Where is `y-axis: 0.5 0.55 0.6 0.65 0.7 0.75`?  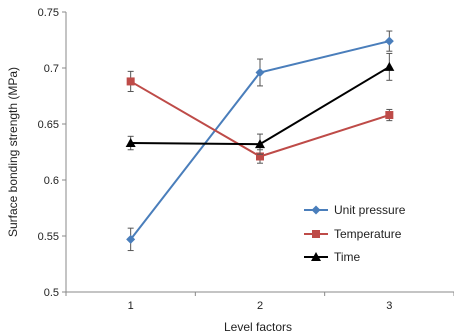
y-axis: 0.5 0.55 0.6 0.65 0.7 0.75 is located at coordinates (52, 153).